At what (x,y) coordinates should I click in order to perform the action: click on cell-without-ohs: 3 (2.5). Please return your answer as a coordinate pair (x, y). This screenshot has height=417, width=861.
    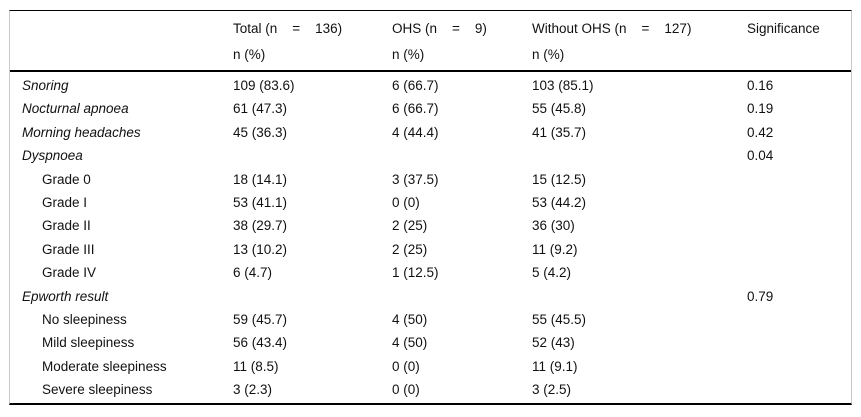
    Looking at the image, I should click on (552, 390).